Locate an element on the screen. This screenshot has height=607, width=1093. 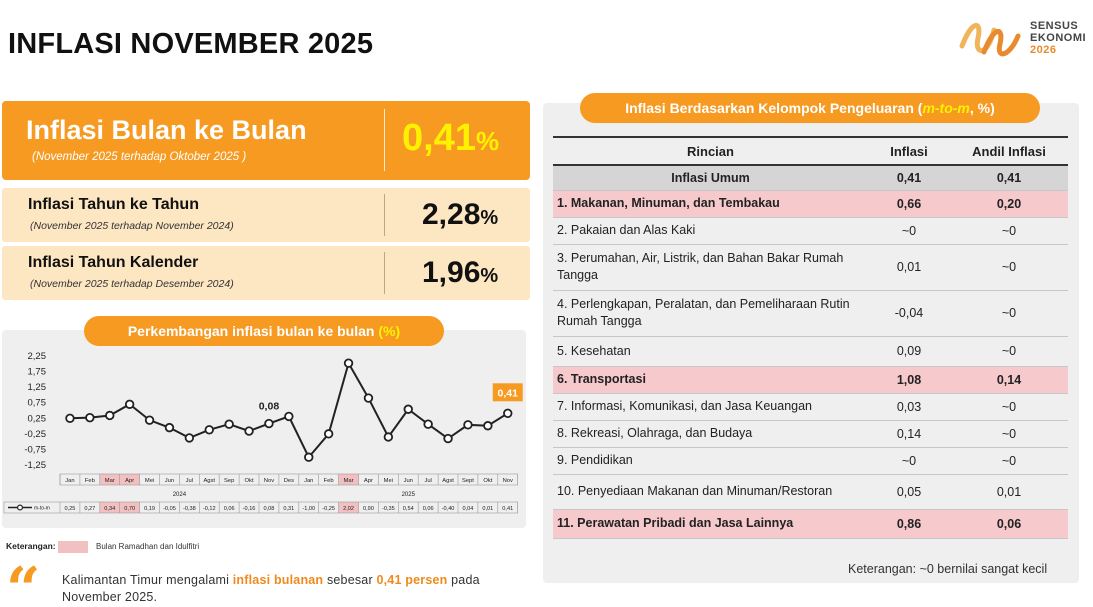
row-inflasi: 0,09 is located at coordinates (909, 351).